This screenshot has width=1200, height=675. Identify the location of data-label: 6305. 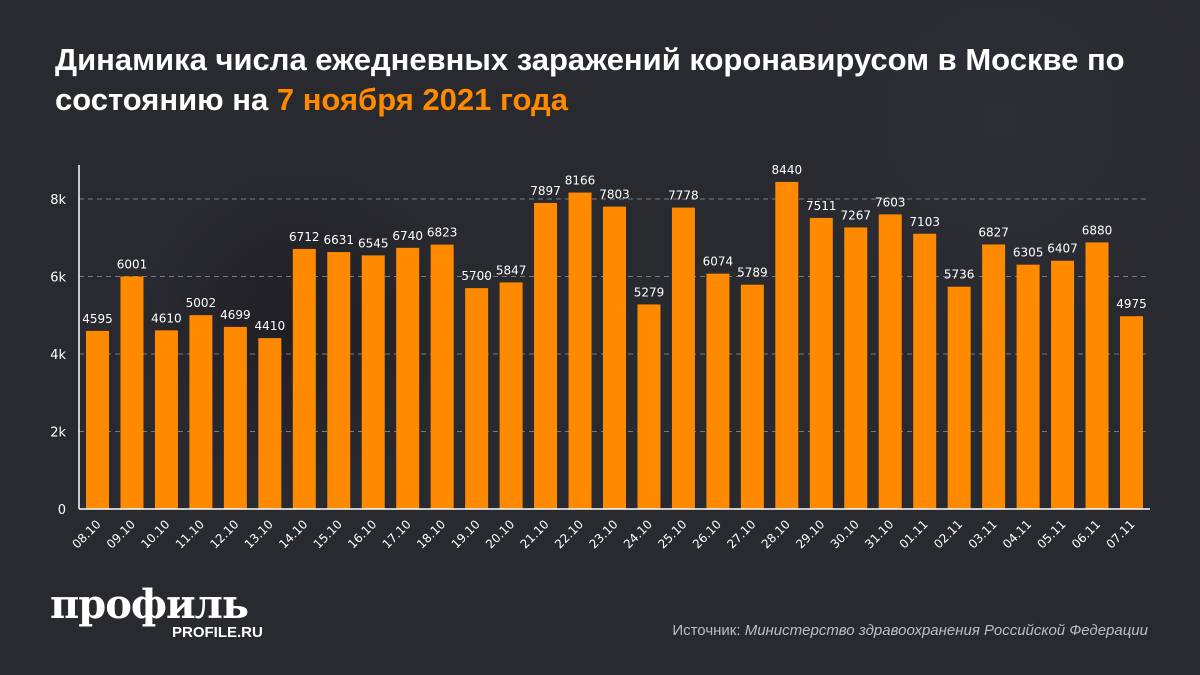
(1028, 253).